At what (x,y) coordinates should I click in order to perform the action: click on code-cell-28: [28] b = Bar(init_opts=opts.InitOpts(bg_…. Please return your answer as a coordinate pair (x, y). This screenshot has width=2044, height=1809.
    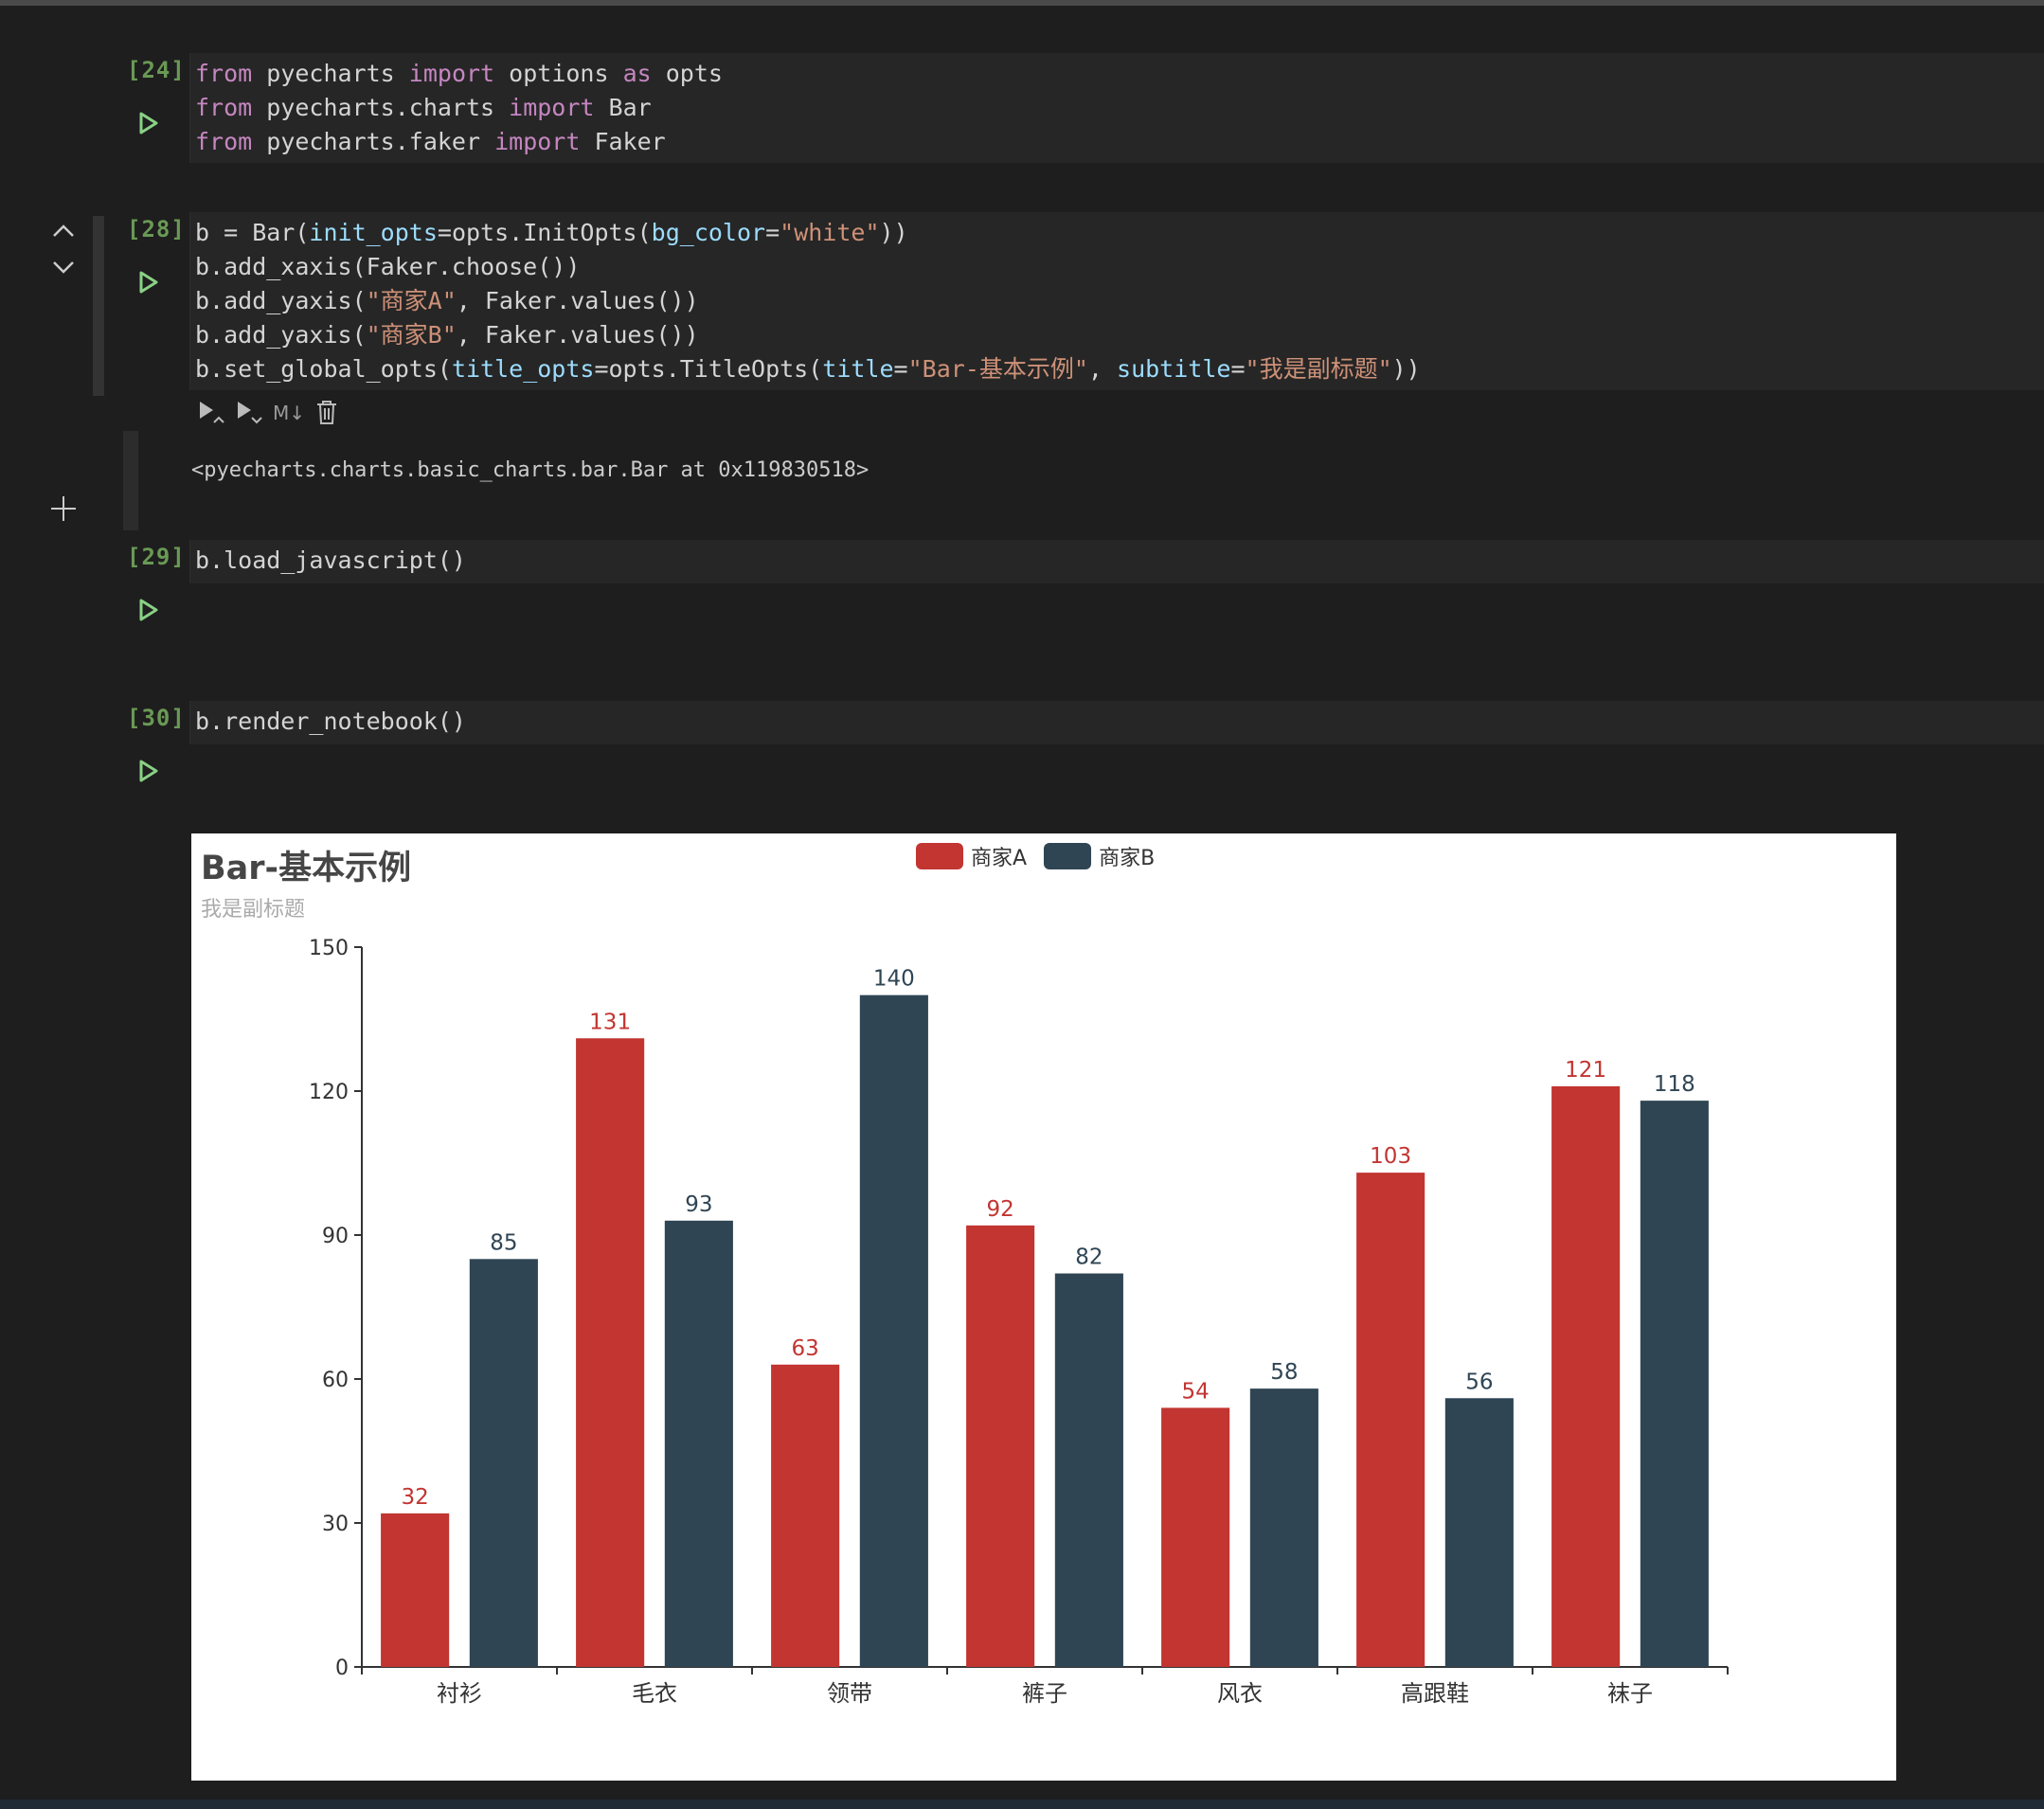
    Looking at the image, I should click on (1022, 307).